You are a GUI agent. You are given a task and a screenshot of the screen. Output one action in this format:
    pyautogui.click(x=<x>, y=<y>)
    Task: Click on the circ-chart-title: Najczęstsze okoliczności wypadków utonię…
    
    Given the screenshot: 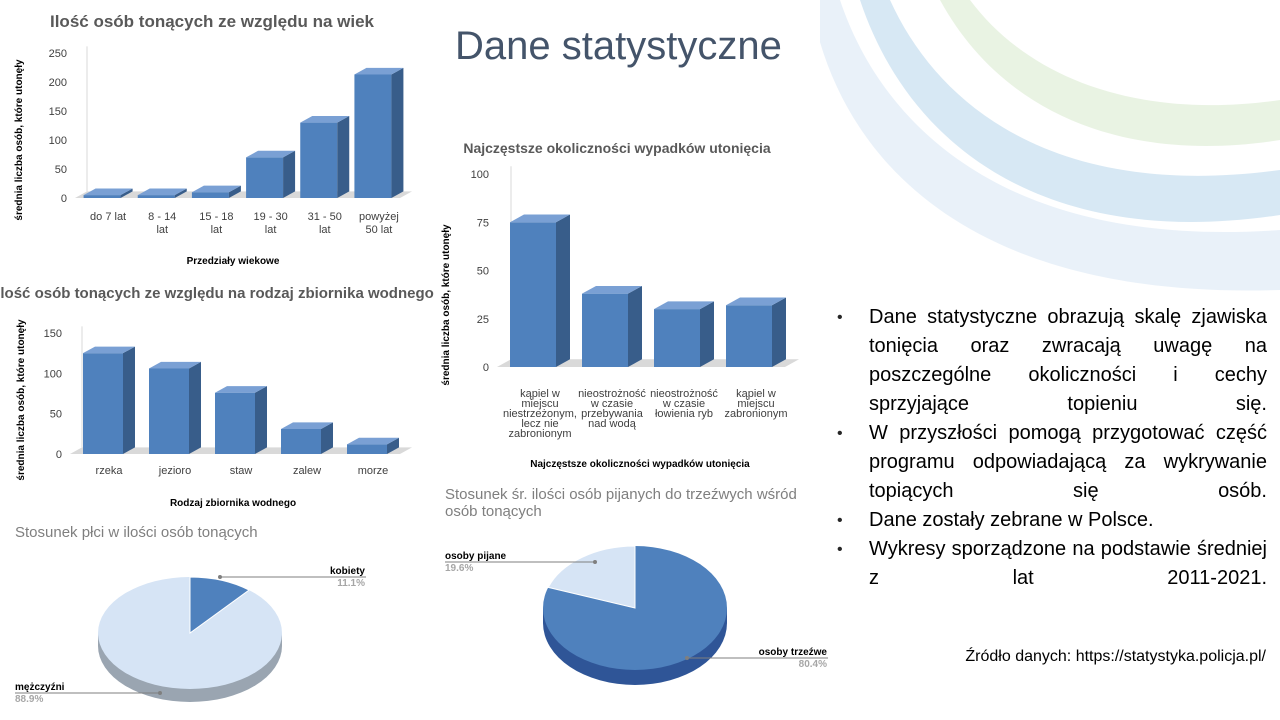 What is the action you would take?
    pyautogui.click(x=617, y=148)
    